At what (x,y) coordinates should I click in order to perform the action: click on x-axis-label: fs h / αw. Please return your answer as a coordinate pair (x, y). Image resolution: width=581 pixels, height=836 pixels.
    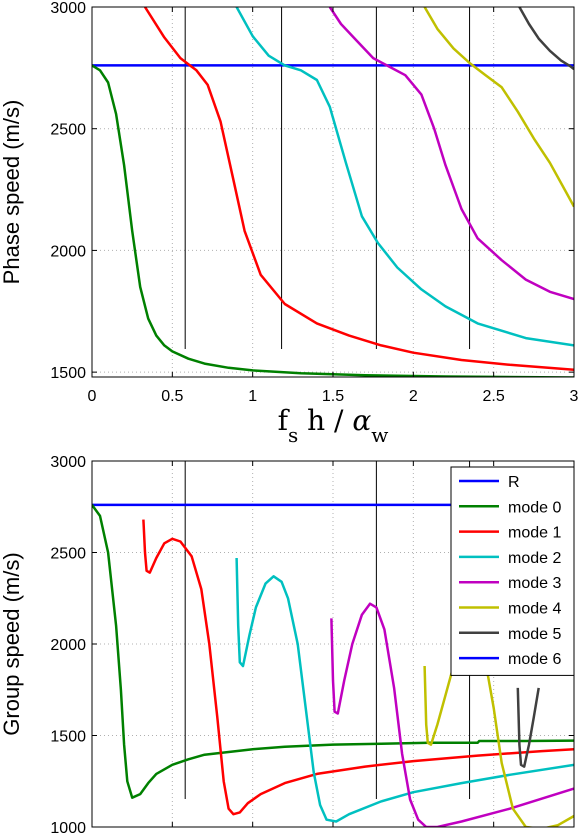
    Looking at the image, I should click on (333, 425).